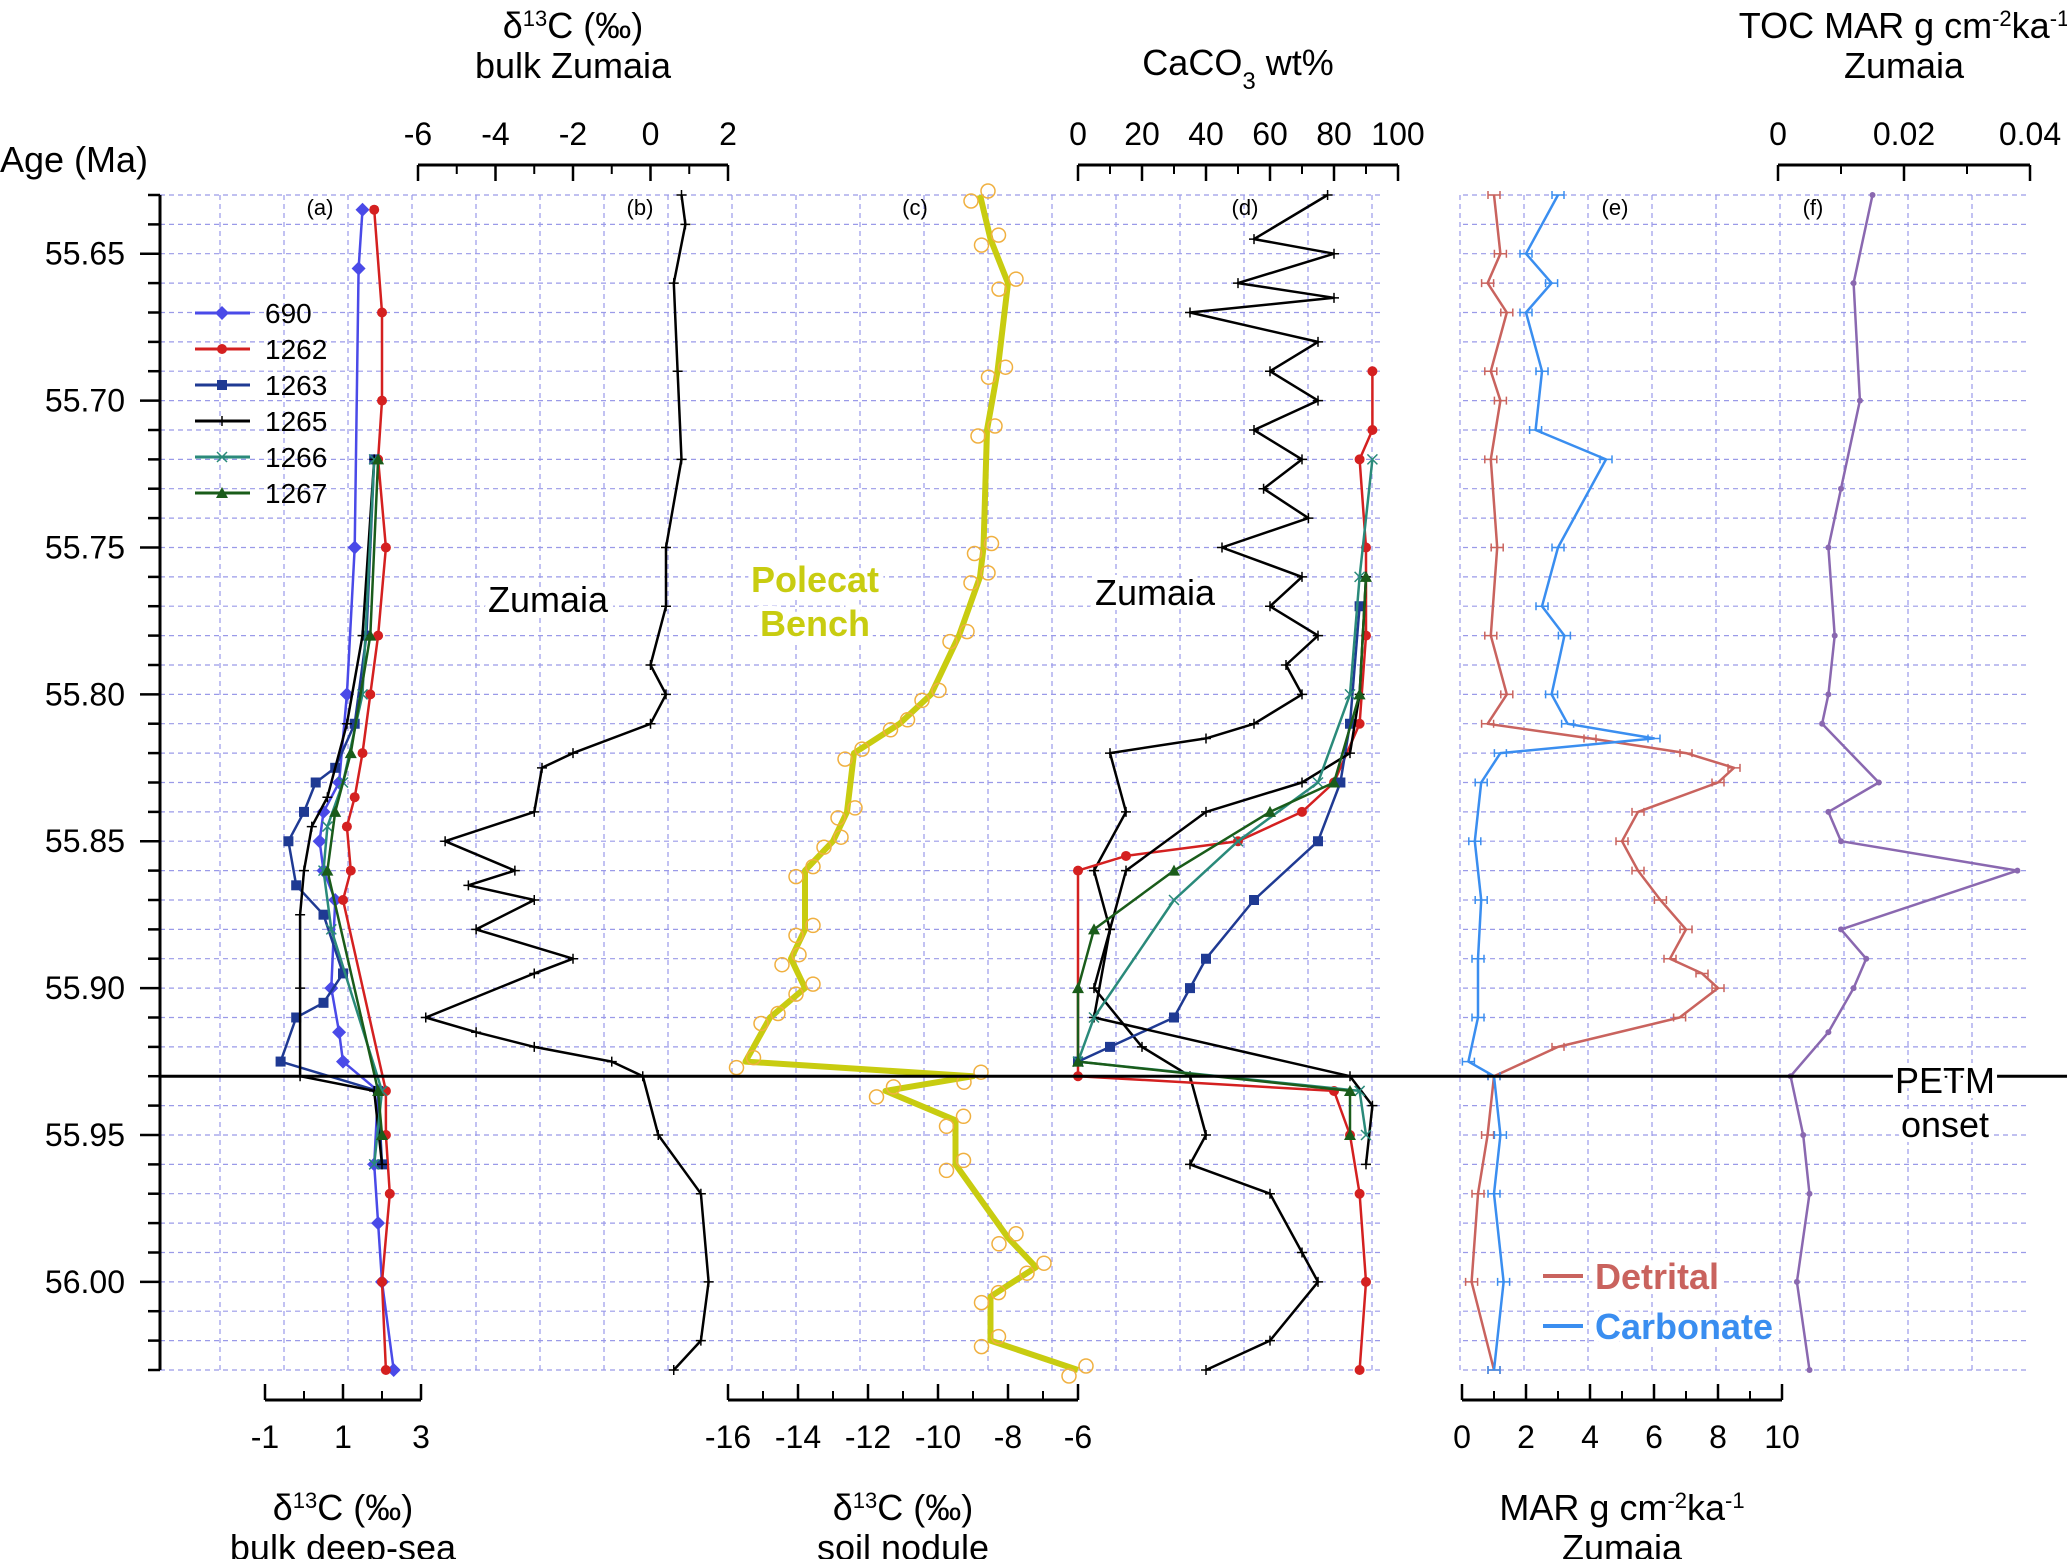  Describe the element at coordinates (1065, 207) in the screenshot. I see `panel-labels: (a) (b) (c) (d) (e) (f)` at that location.